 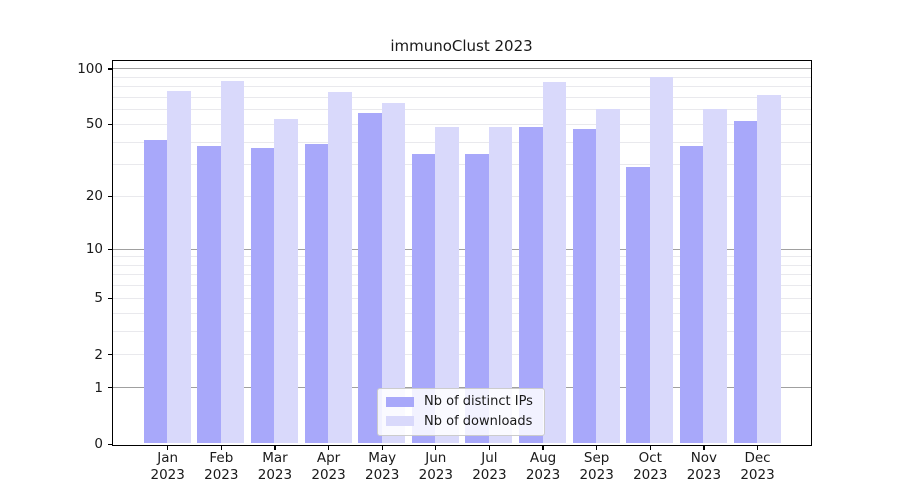 What do you see at coordinates (168, 458) in the screenshot?
I see `x-tick-month: Jan` at bounding box center [168, 458].